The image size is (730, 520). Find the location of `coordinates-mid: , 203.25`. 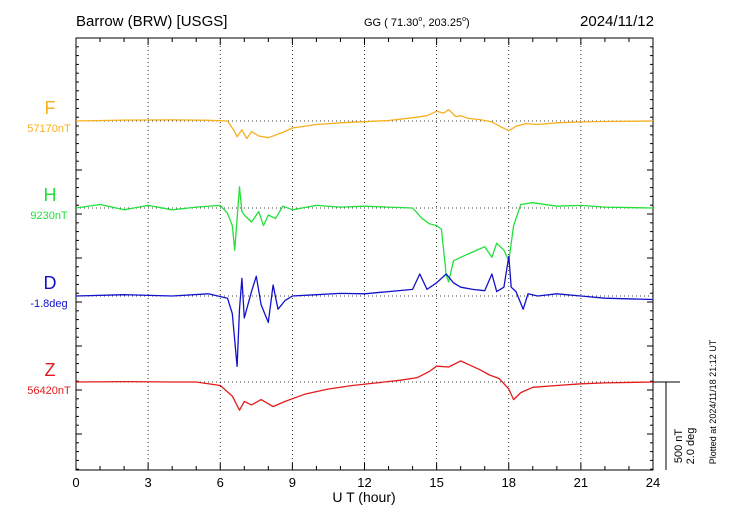

coordinates-mid: , 203.25 is located at coordinates (442, 23).